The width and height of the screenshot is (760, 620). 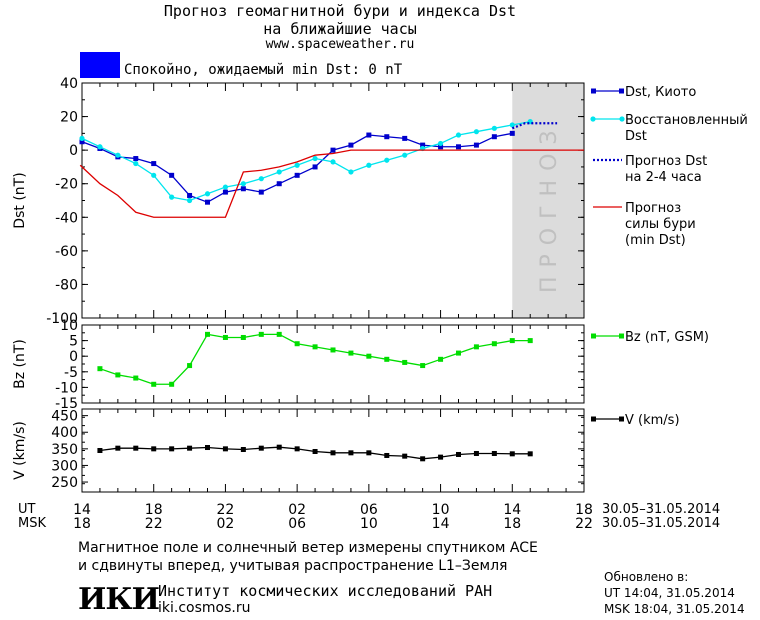 What do you see at coordinates (297, 510) in the screenshot?
I see `ut-tick-label: 02` at bounding box center [297, 510].